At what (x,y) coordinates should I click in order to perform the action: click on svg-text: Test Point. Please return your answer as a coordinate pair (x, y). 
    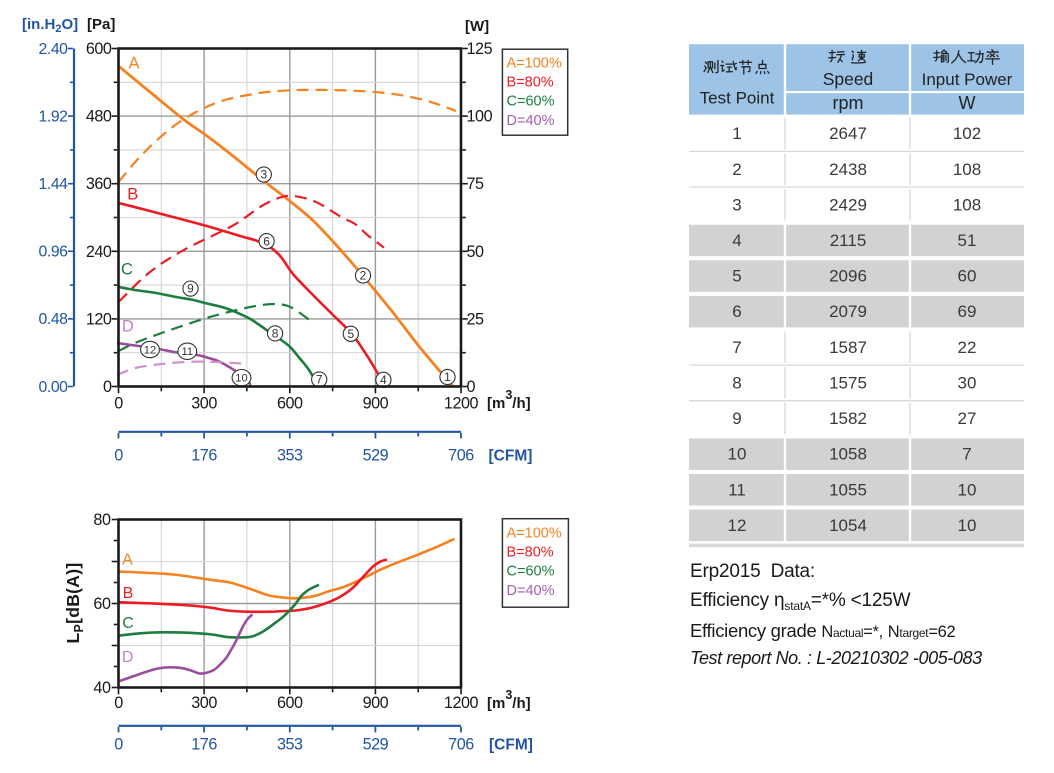
    Looking at the image, I should click on (737, 98).